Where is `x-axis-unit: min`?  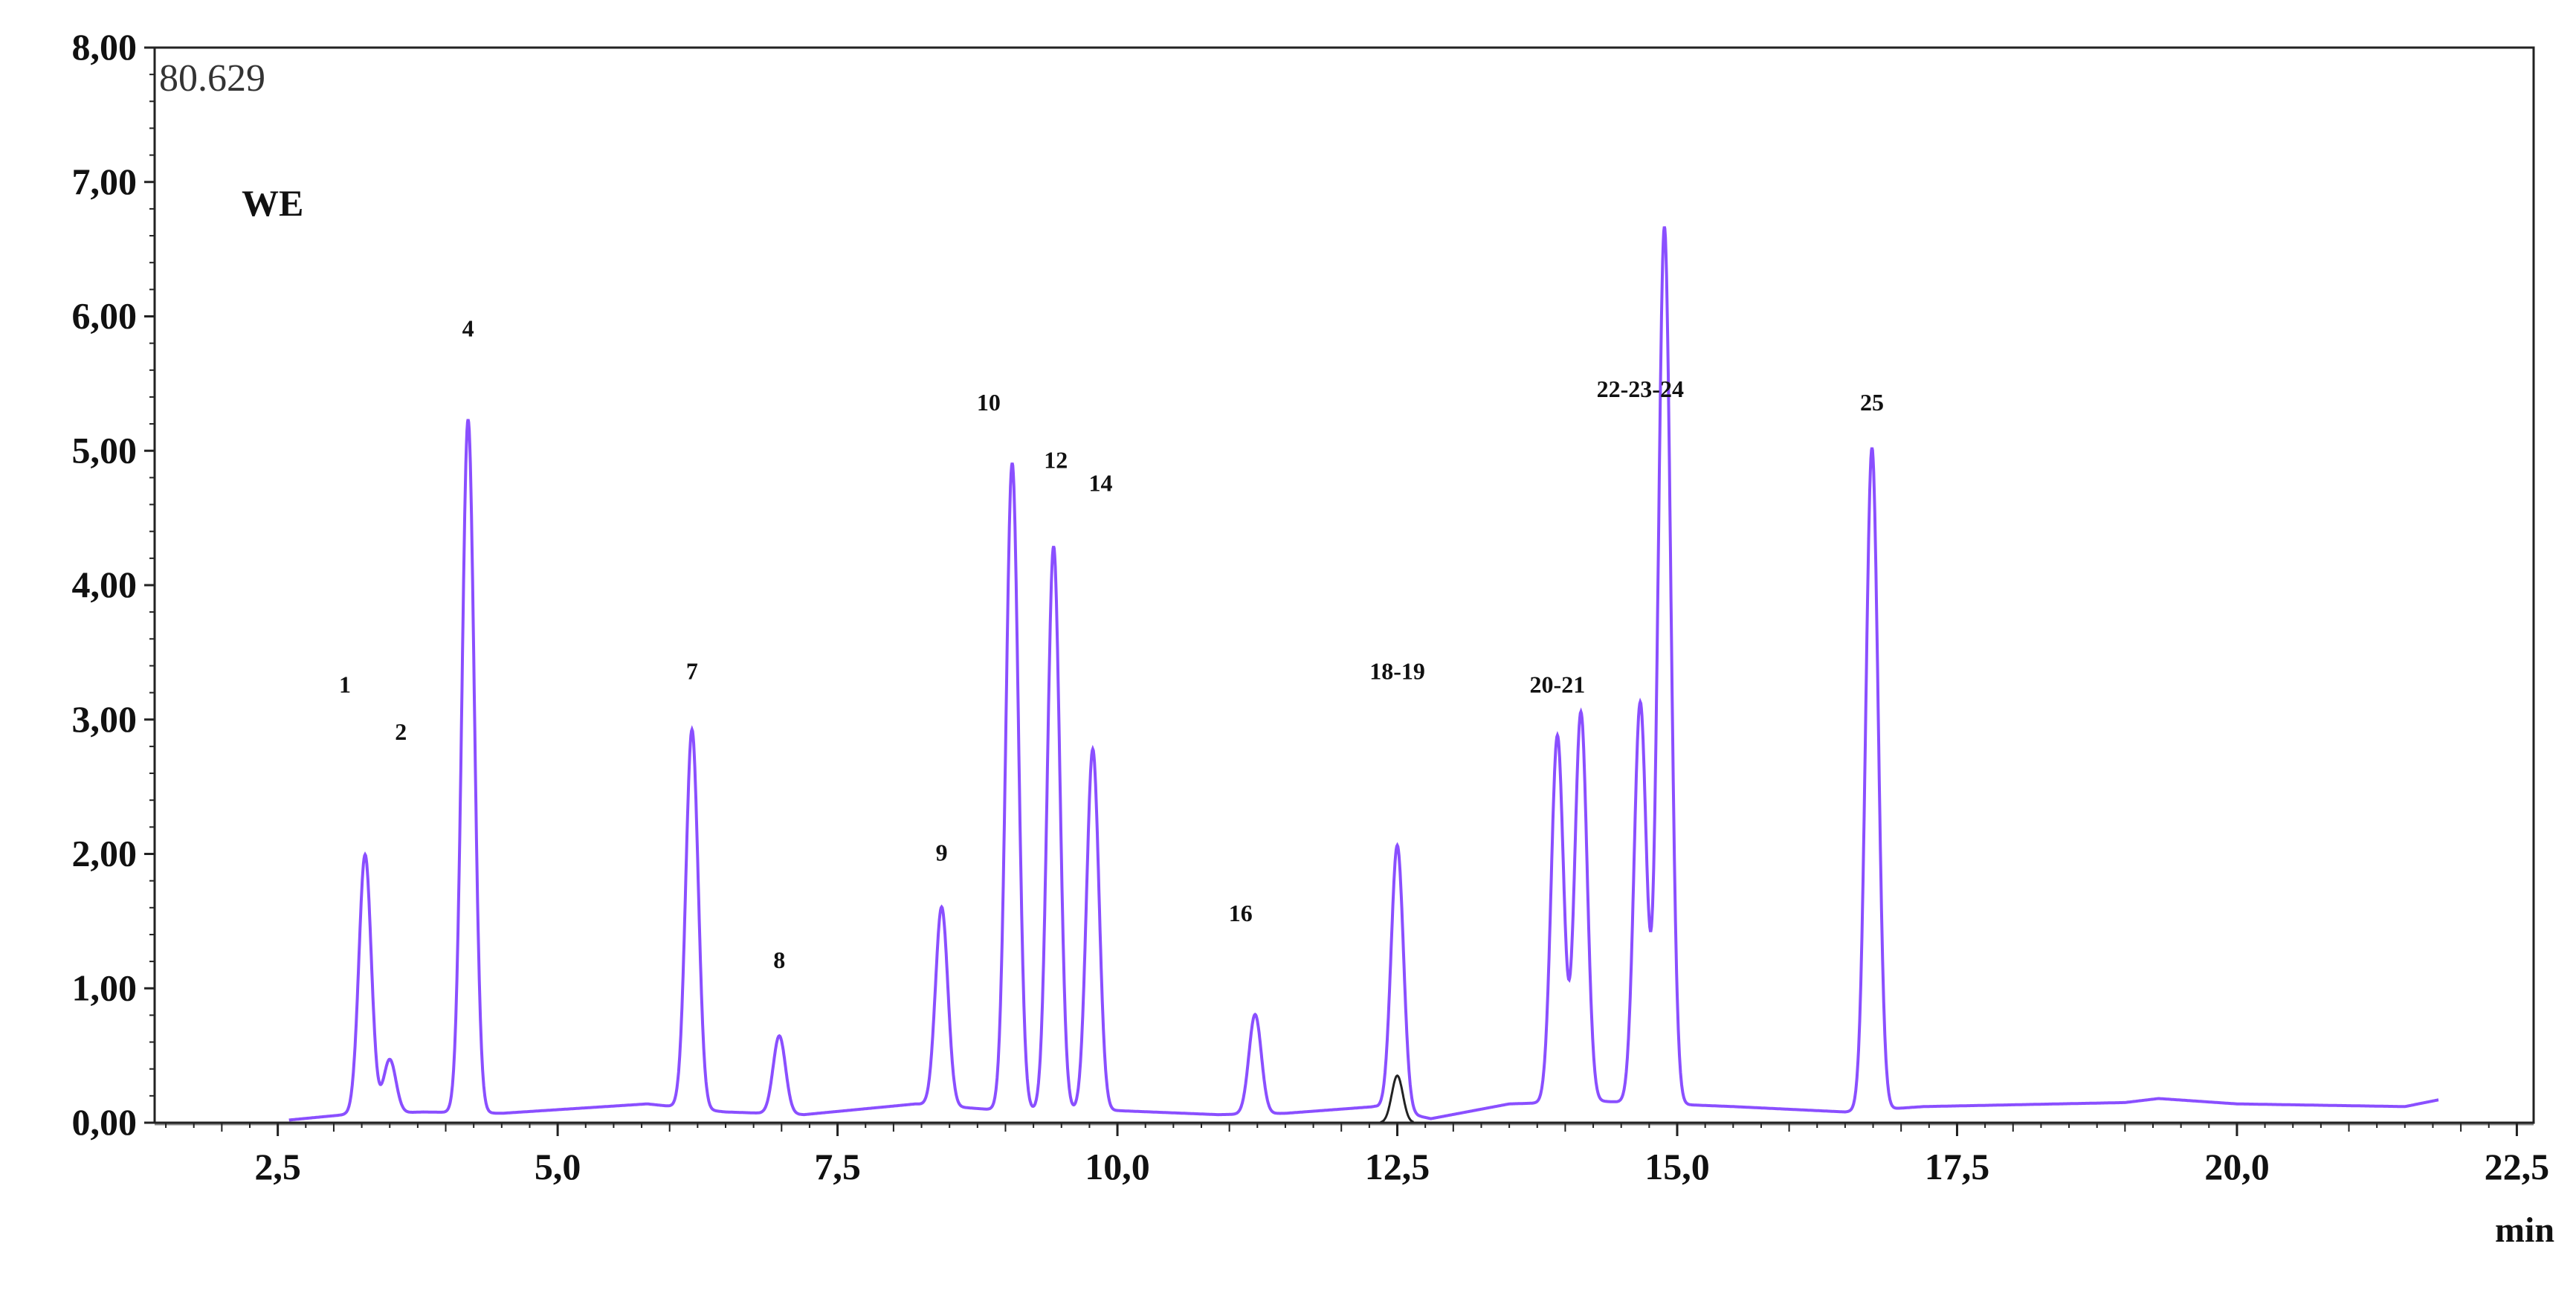
x-axis-unit: min is located at coordinates (2524, 1230).